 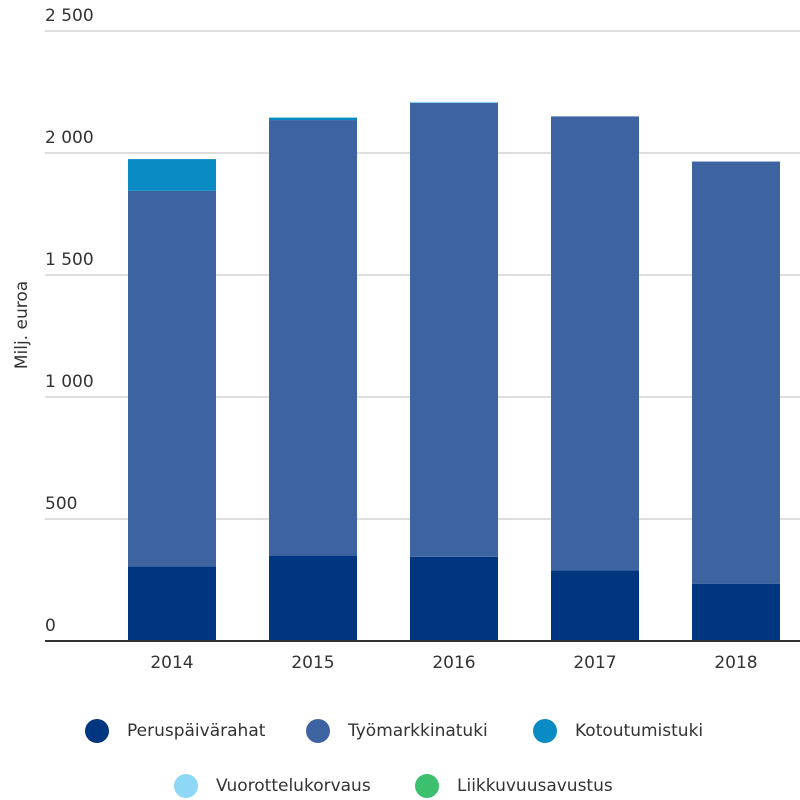 I want to click on y-tick-label: 2 500, so click(x=69, y=16).